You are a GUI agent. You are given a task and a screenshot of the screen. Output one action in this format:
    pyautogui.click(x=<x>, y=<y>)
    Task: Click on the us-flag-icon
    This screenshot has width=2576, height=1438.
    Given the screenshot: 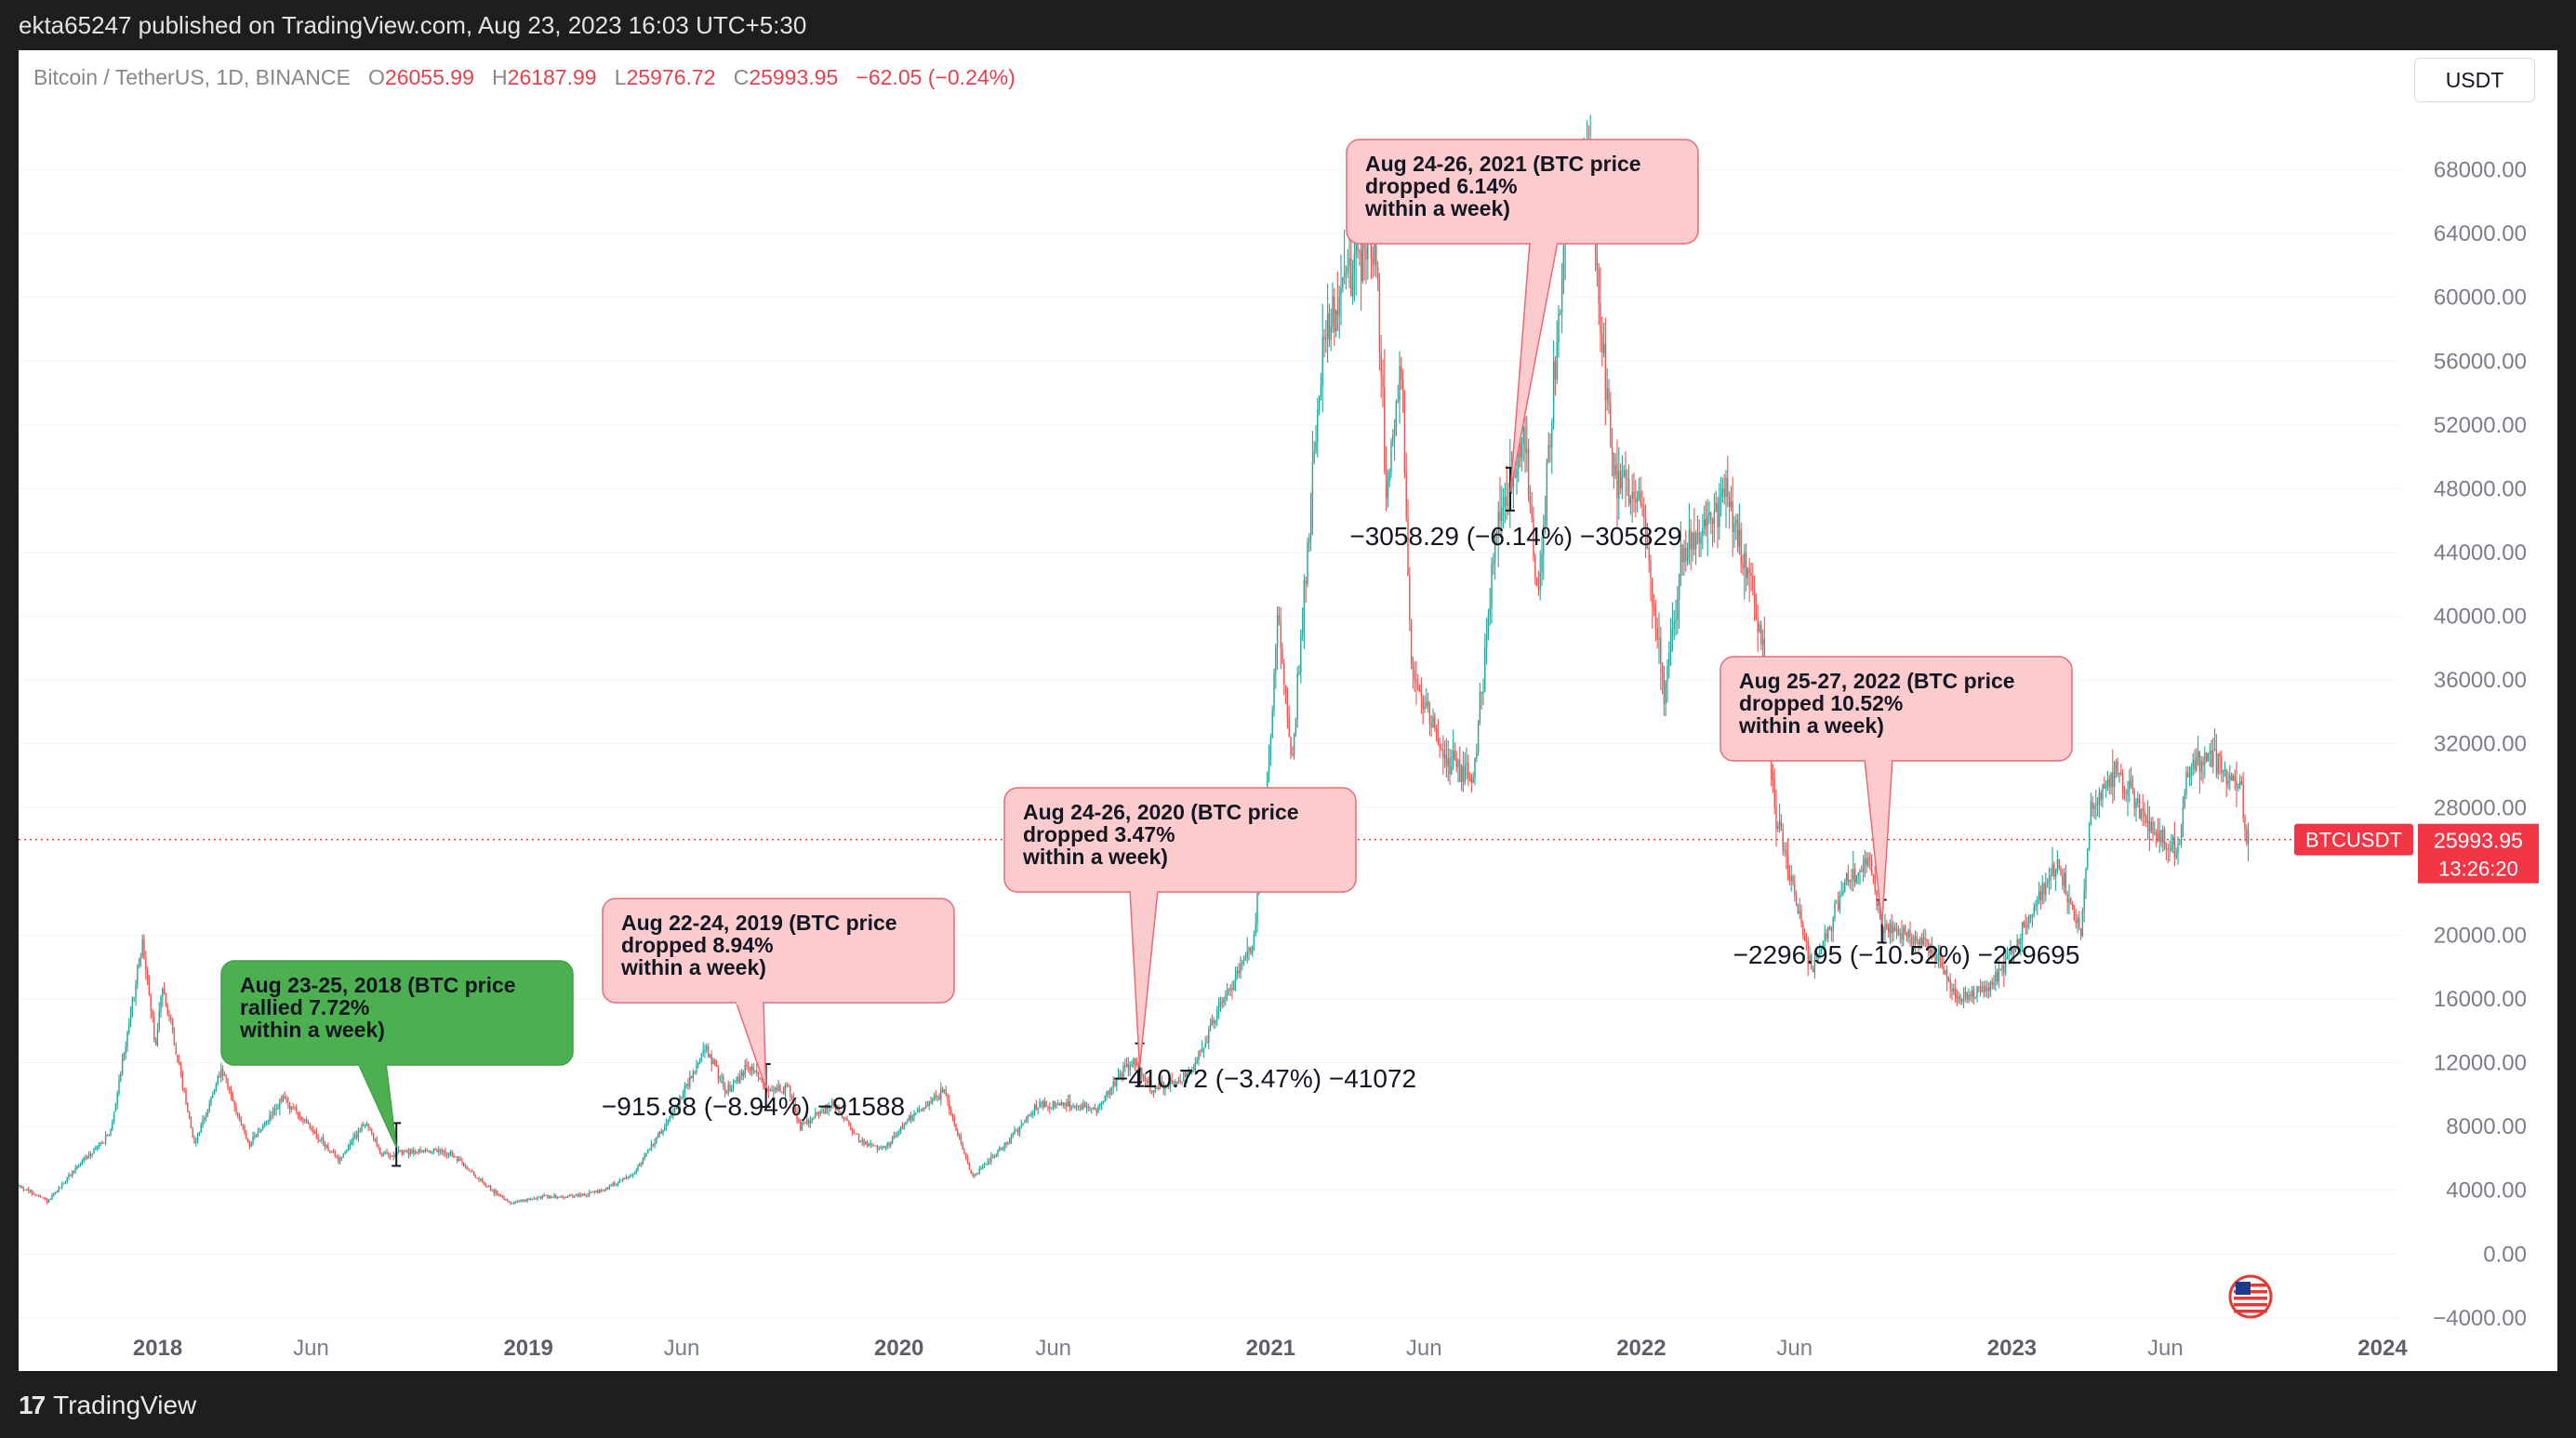 What is the action you would take?
    pyautogui.click(x=2250, y=1296)
    